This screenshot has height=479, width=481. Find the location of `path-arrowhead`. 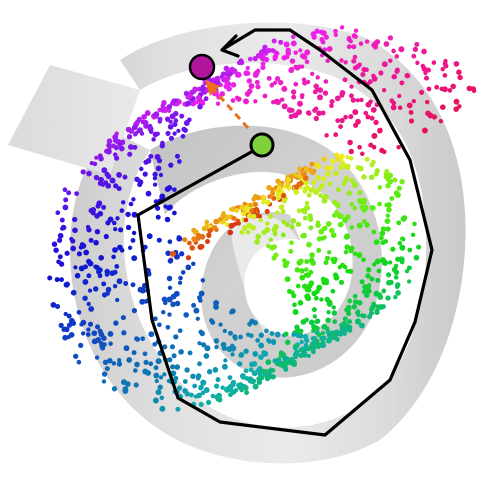

path-arrowhead is located at coordinates (230, 46).